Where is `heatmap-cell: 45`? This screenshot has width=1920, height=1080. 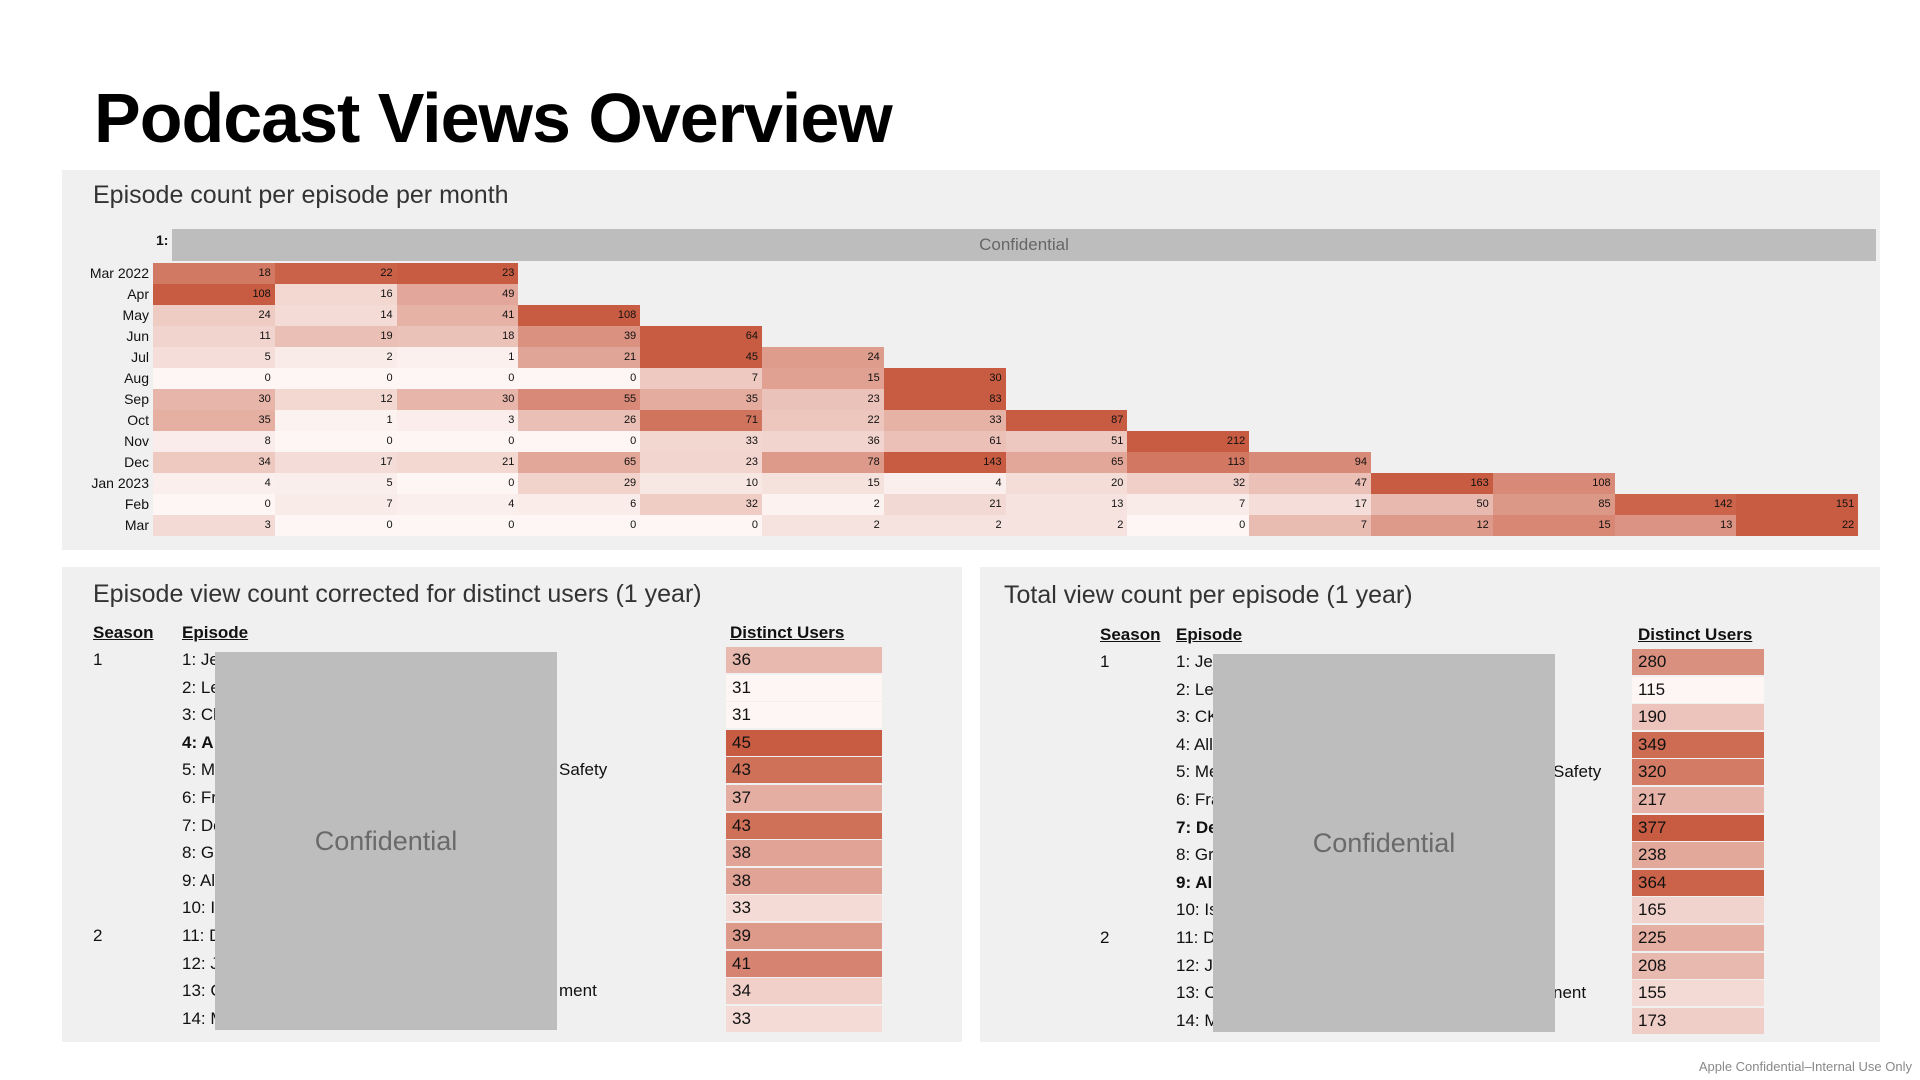 heatmap-cell: 45 is located at coordinates (701, 357).